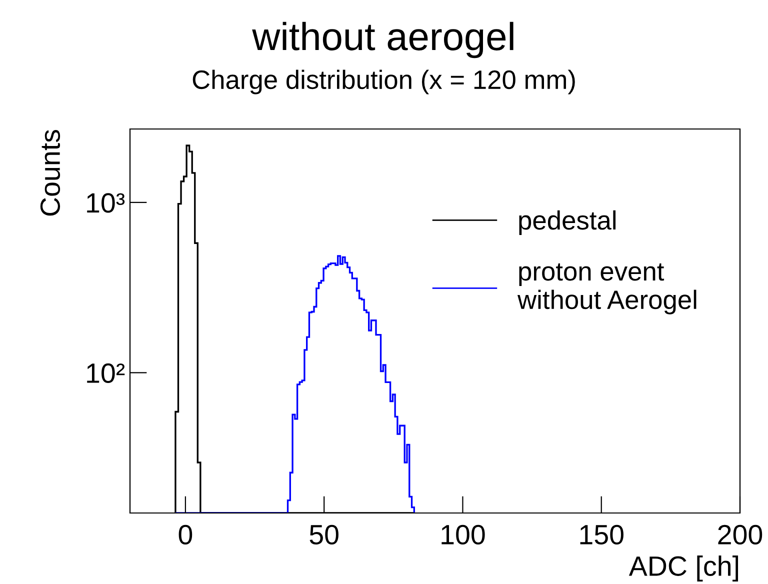  What do you see at coordinates (324, 534) in the screenshot?
I see `x-tick-label: 50` at bounding box center [324, 534].